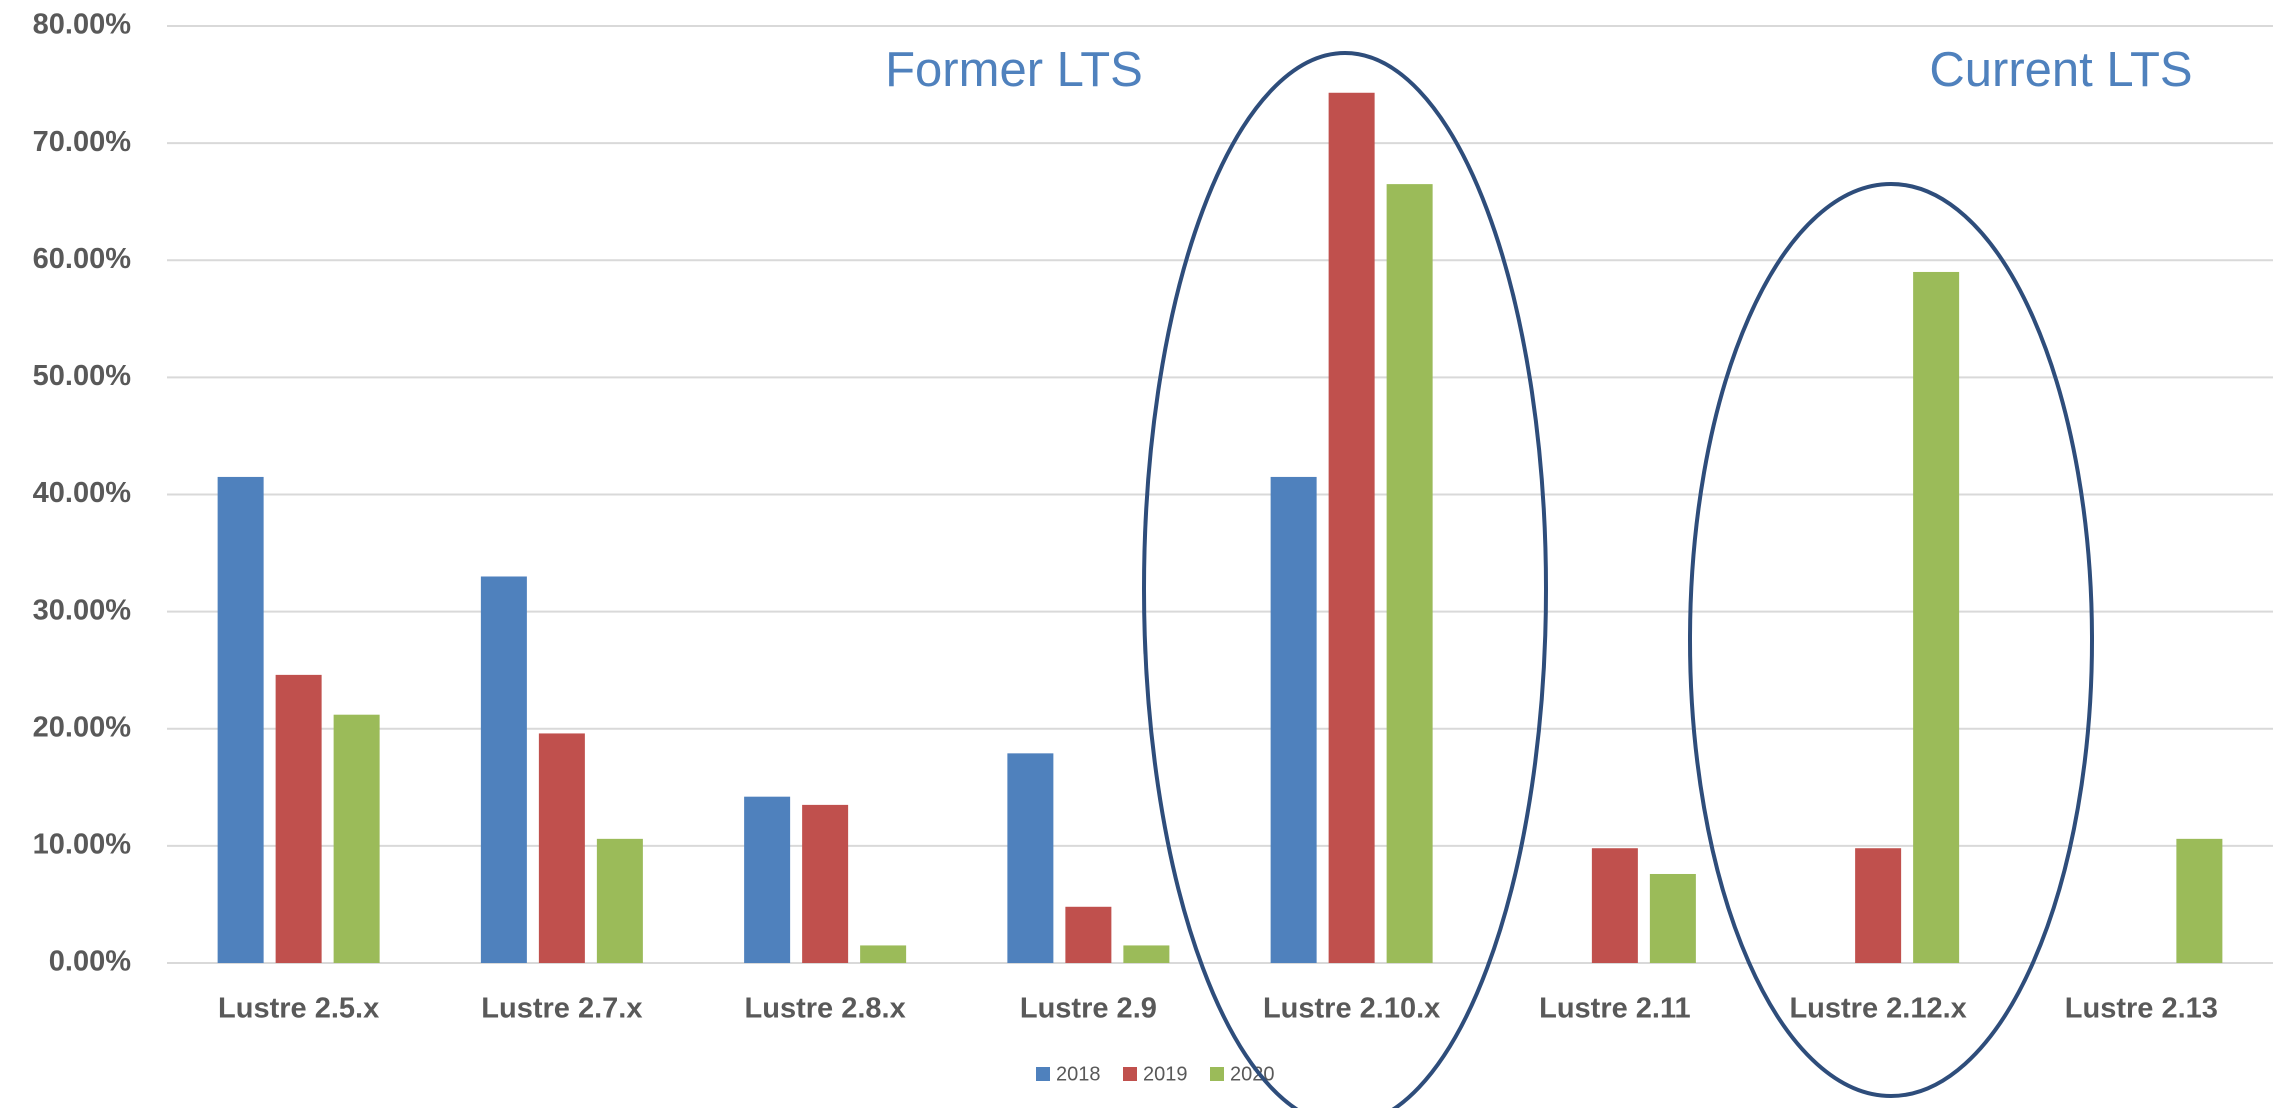 The image size is (2282, 1108). What do you see at coordinates (82, 259) in the screenshot?
I see `y-tick-label: 60.00%` at bounding box center [82, 259].